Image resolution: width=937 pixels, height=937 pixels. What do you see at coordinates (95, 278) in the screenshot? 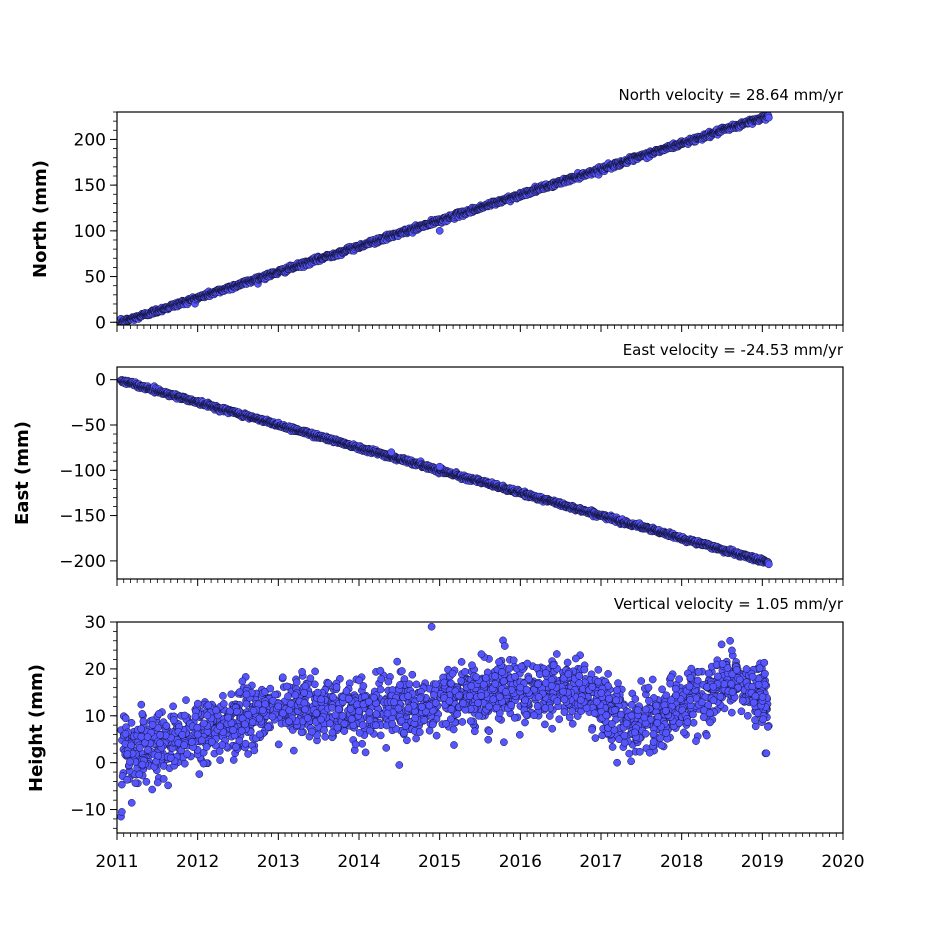
I see `y-tick-label: 50` at bounding box center [95, 278].